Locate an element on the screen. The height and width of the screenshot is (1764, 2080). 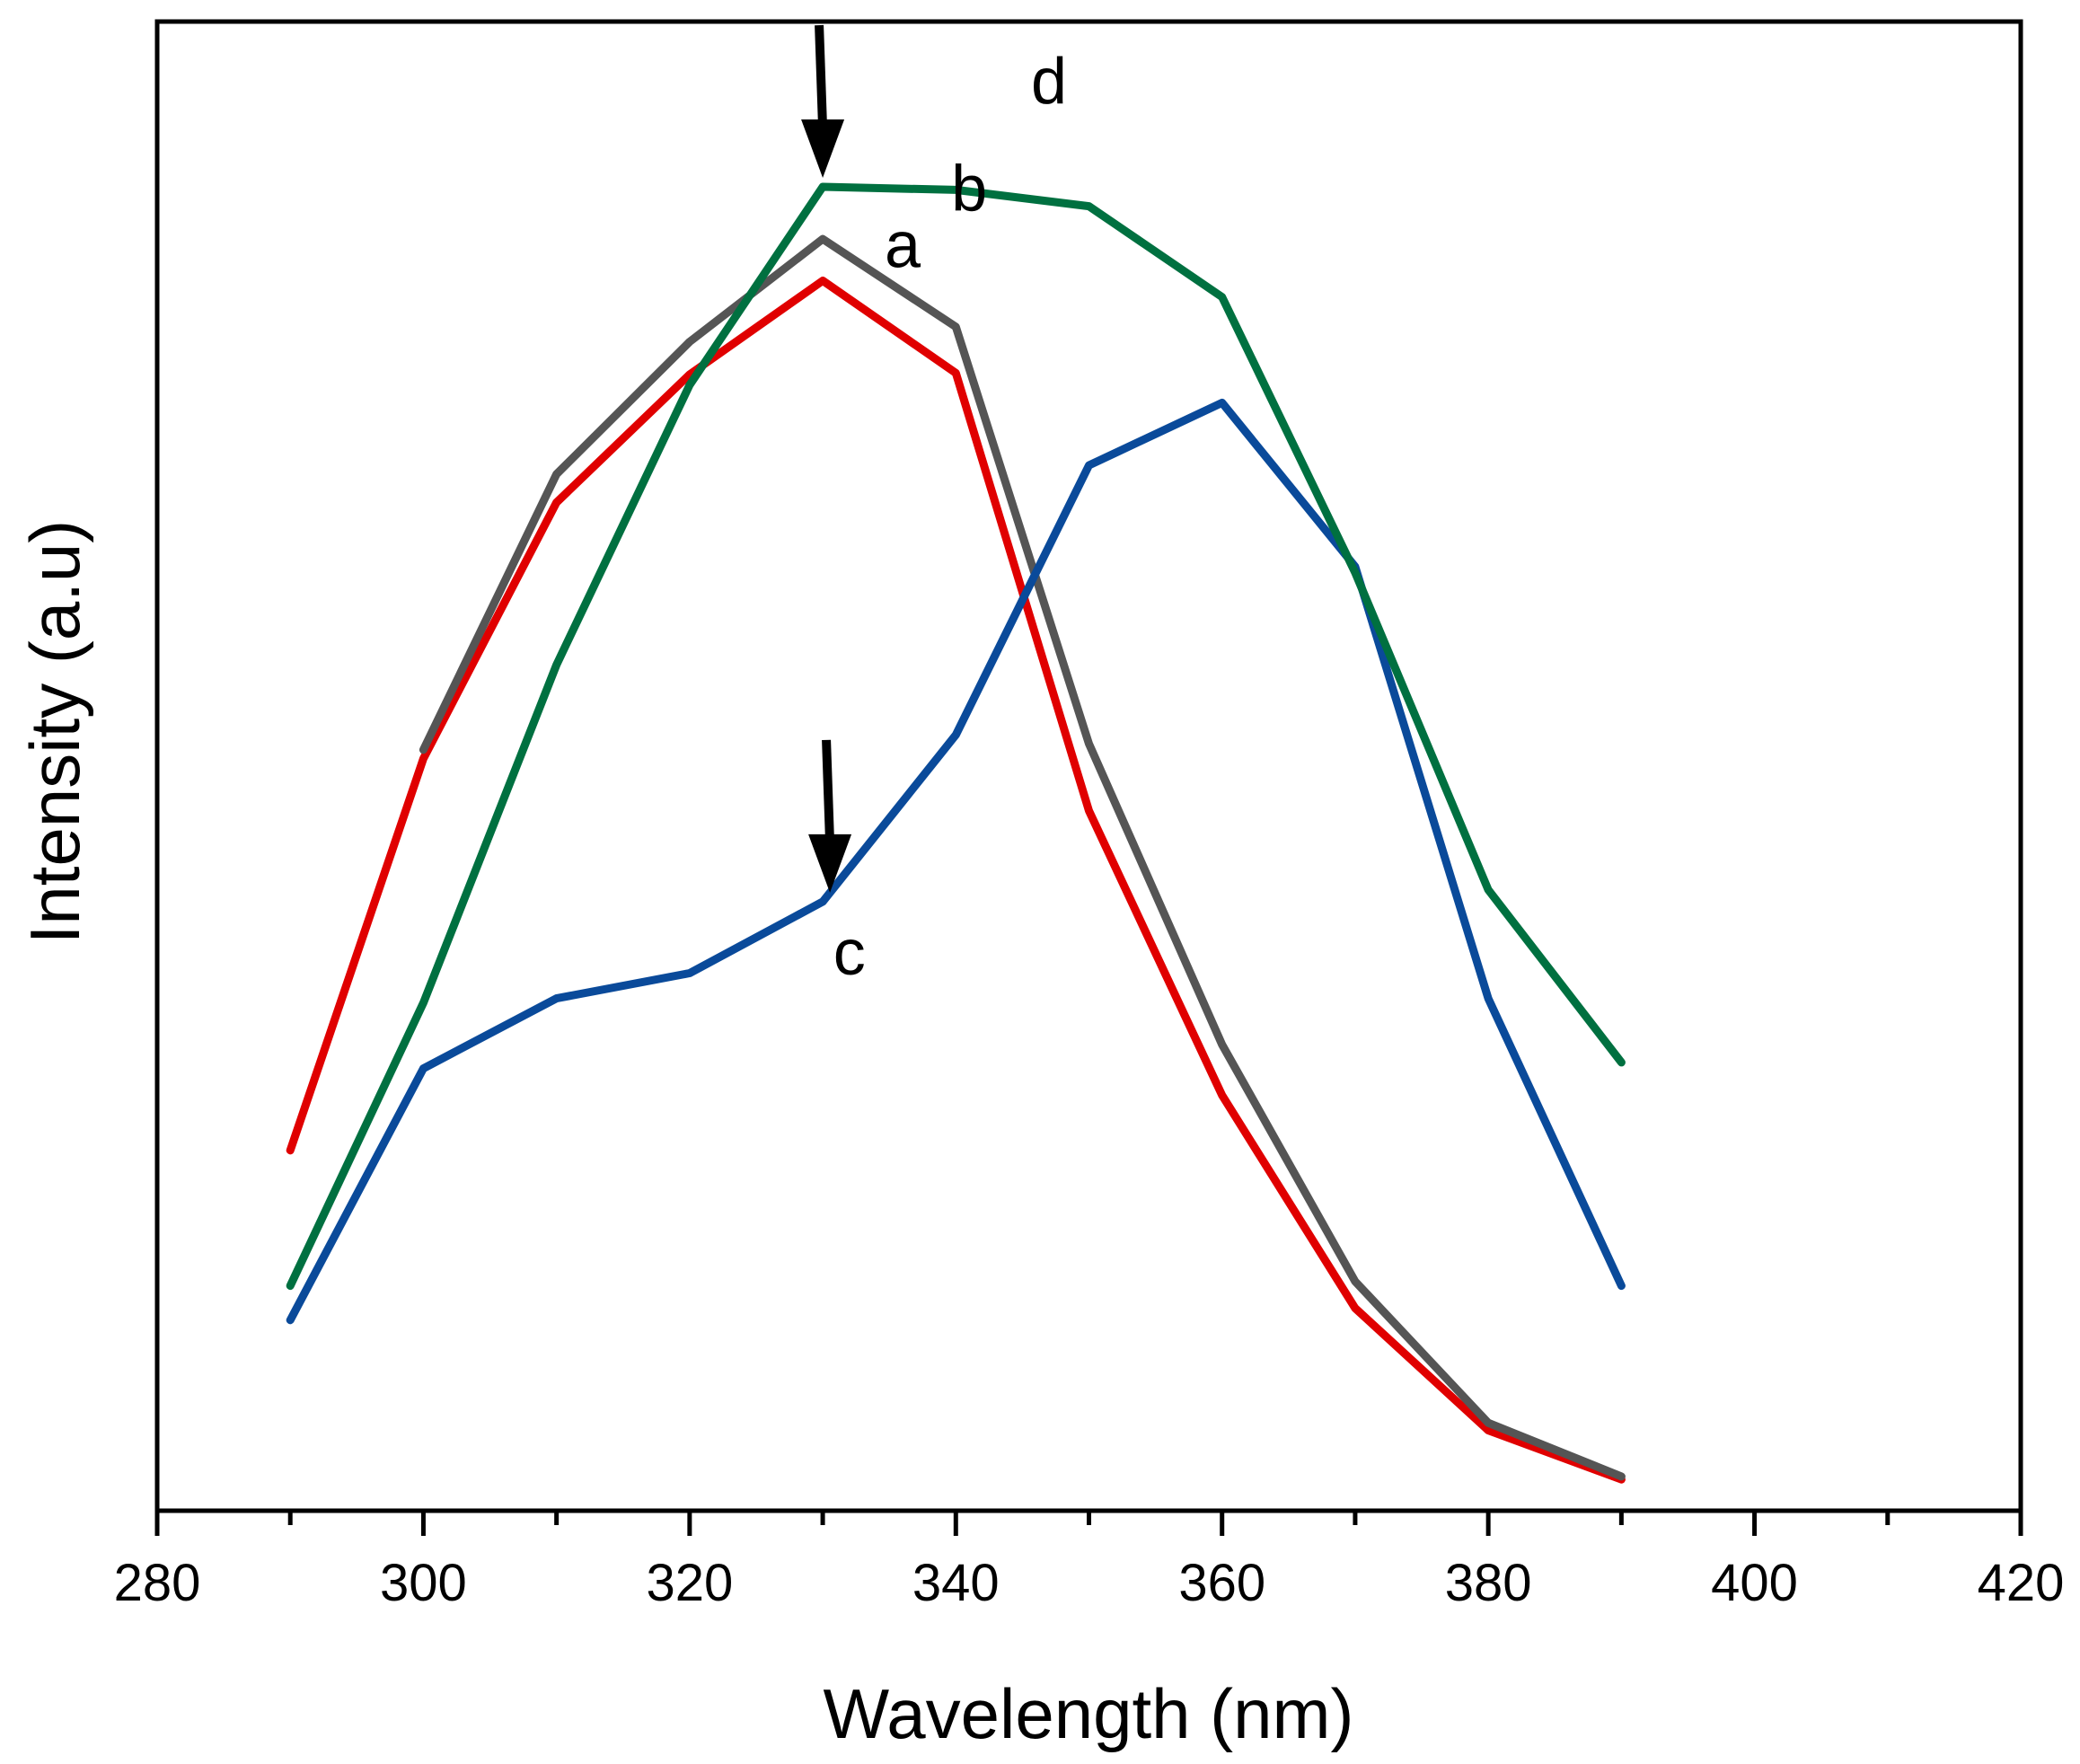
annotations is located at coordinates (827, 458).